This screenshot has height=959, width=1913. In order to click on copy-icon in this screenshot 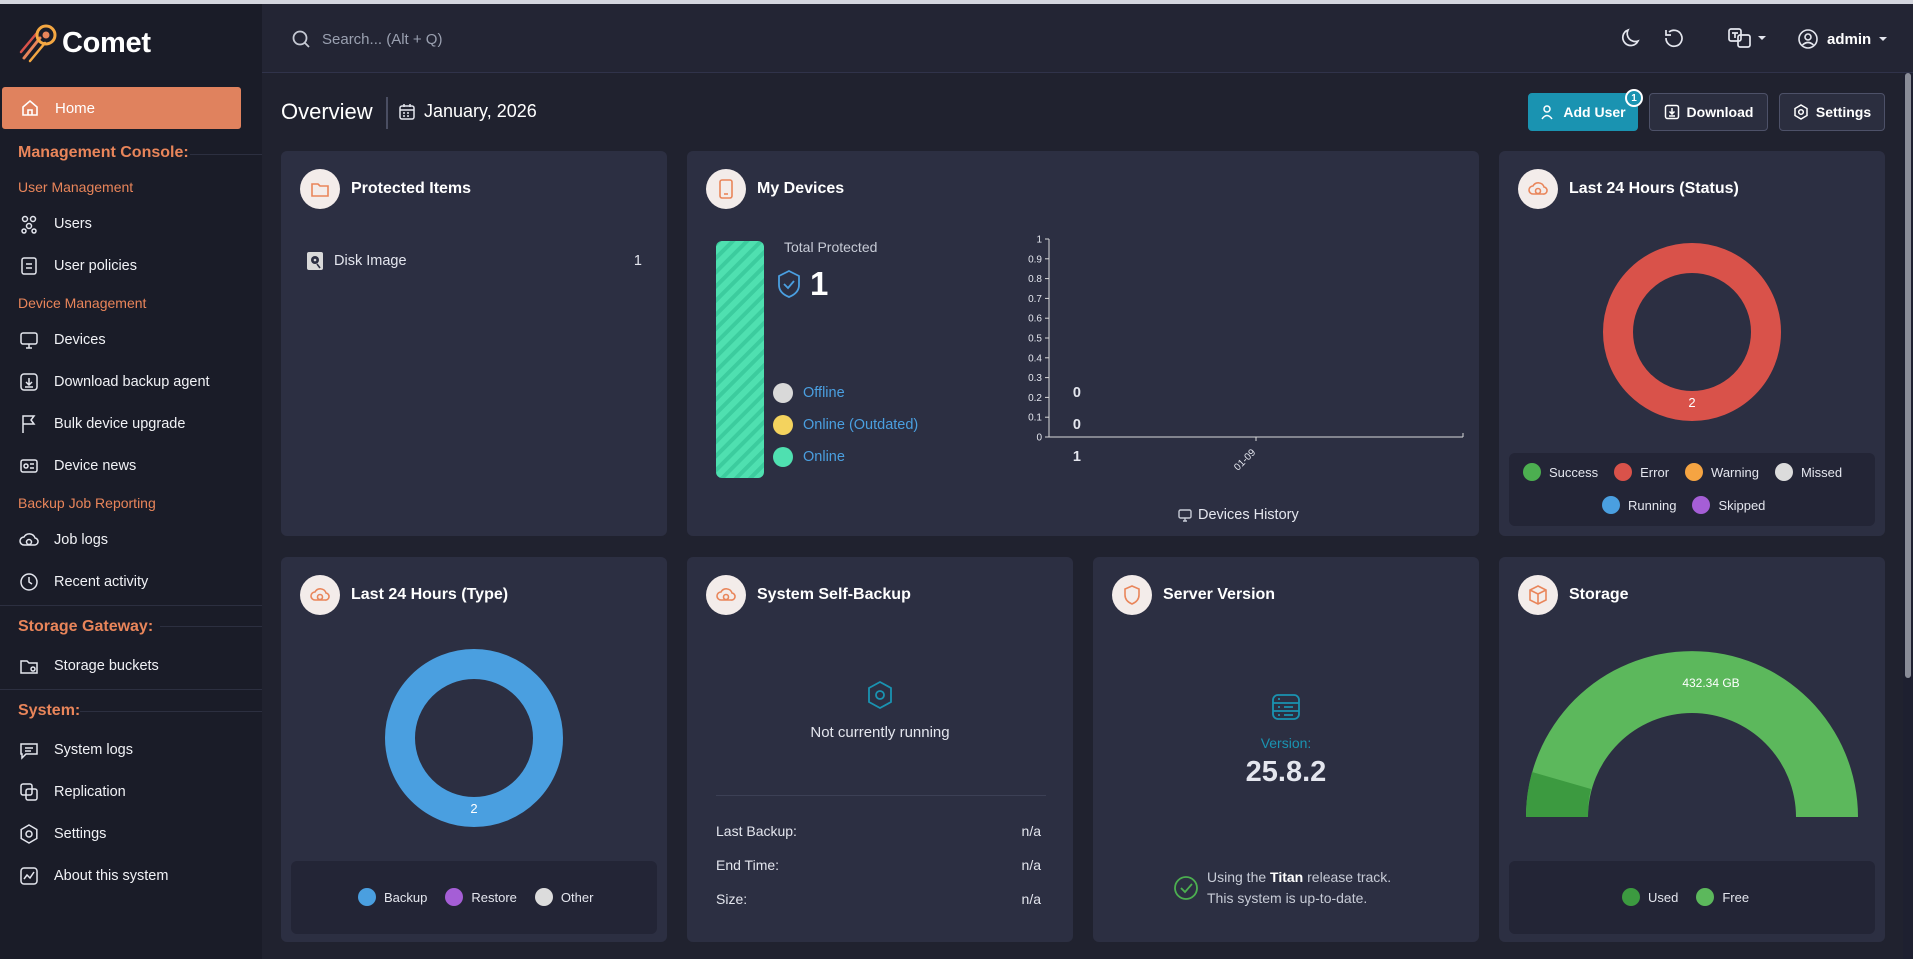, I will do `click(29, 792)`.